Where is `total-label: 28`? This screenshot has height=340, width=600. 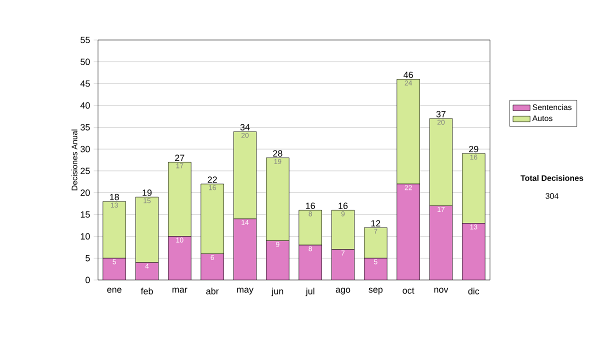
total-label: 28 is located at coordinates (277, 153).